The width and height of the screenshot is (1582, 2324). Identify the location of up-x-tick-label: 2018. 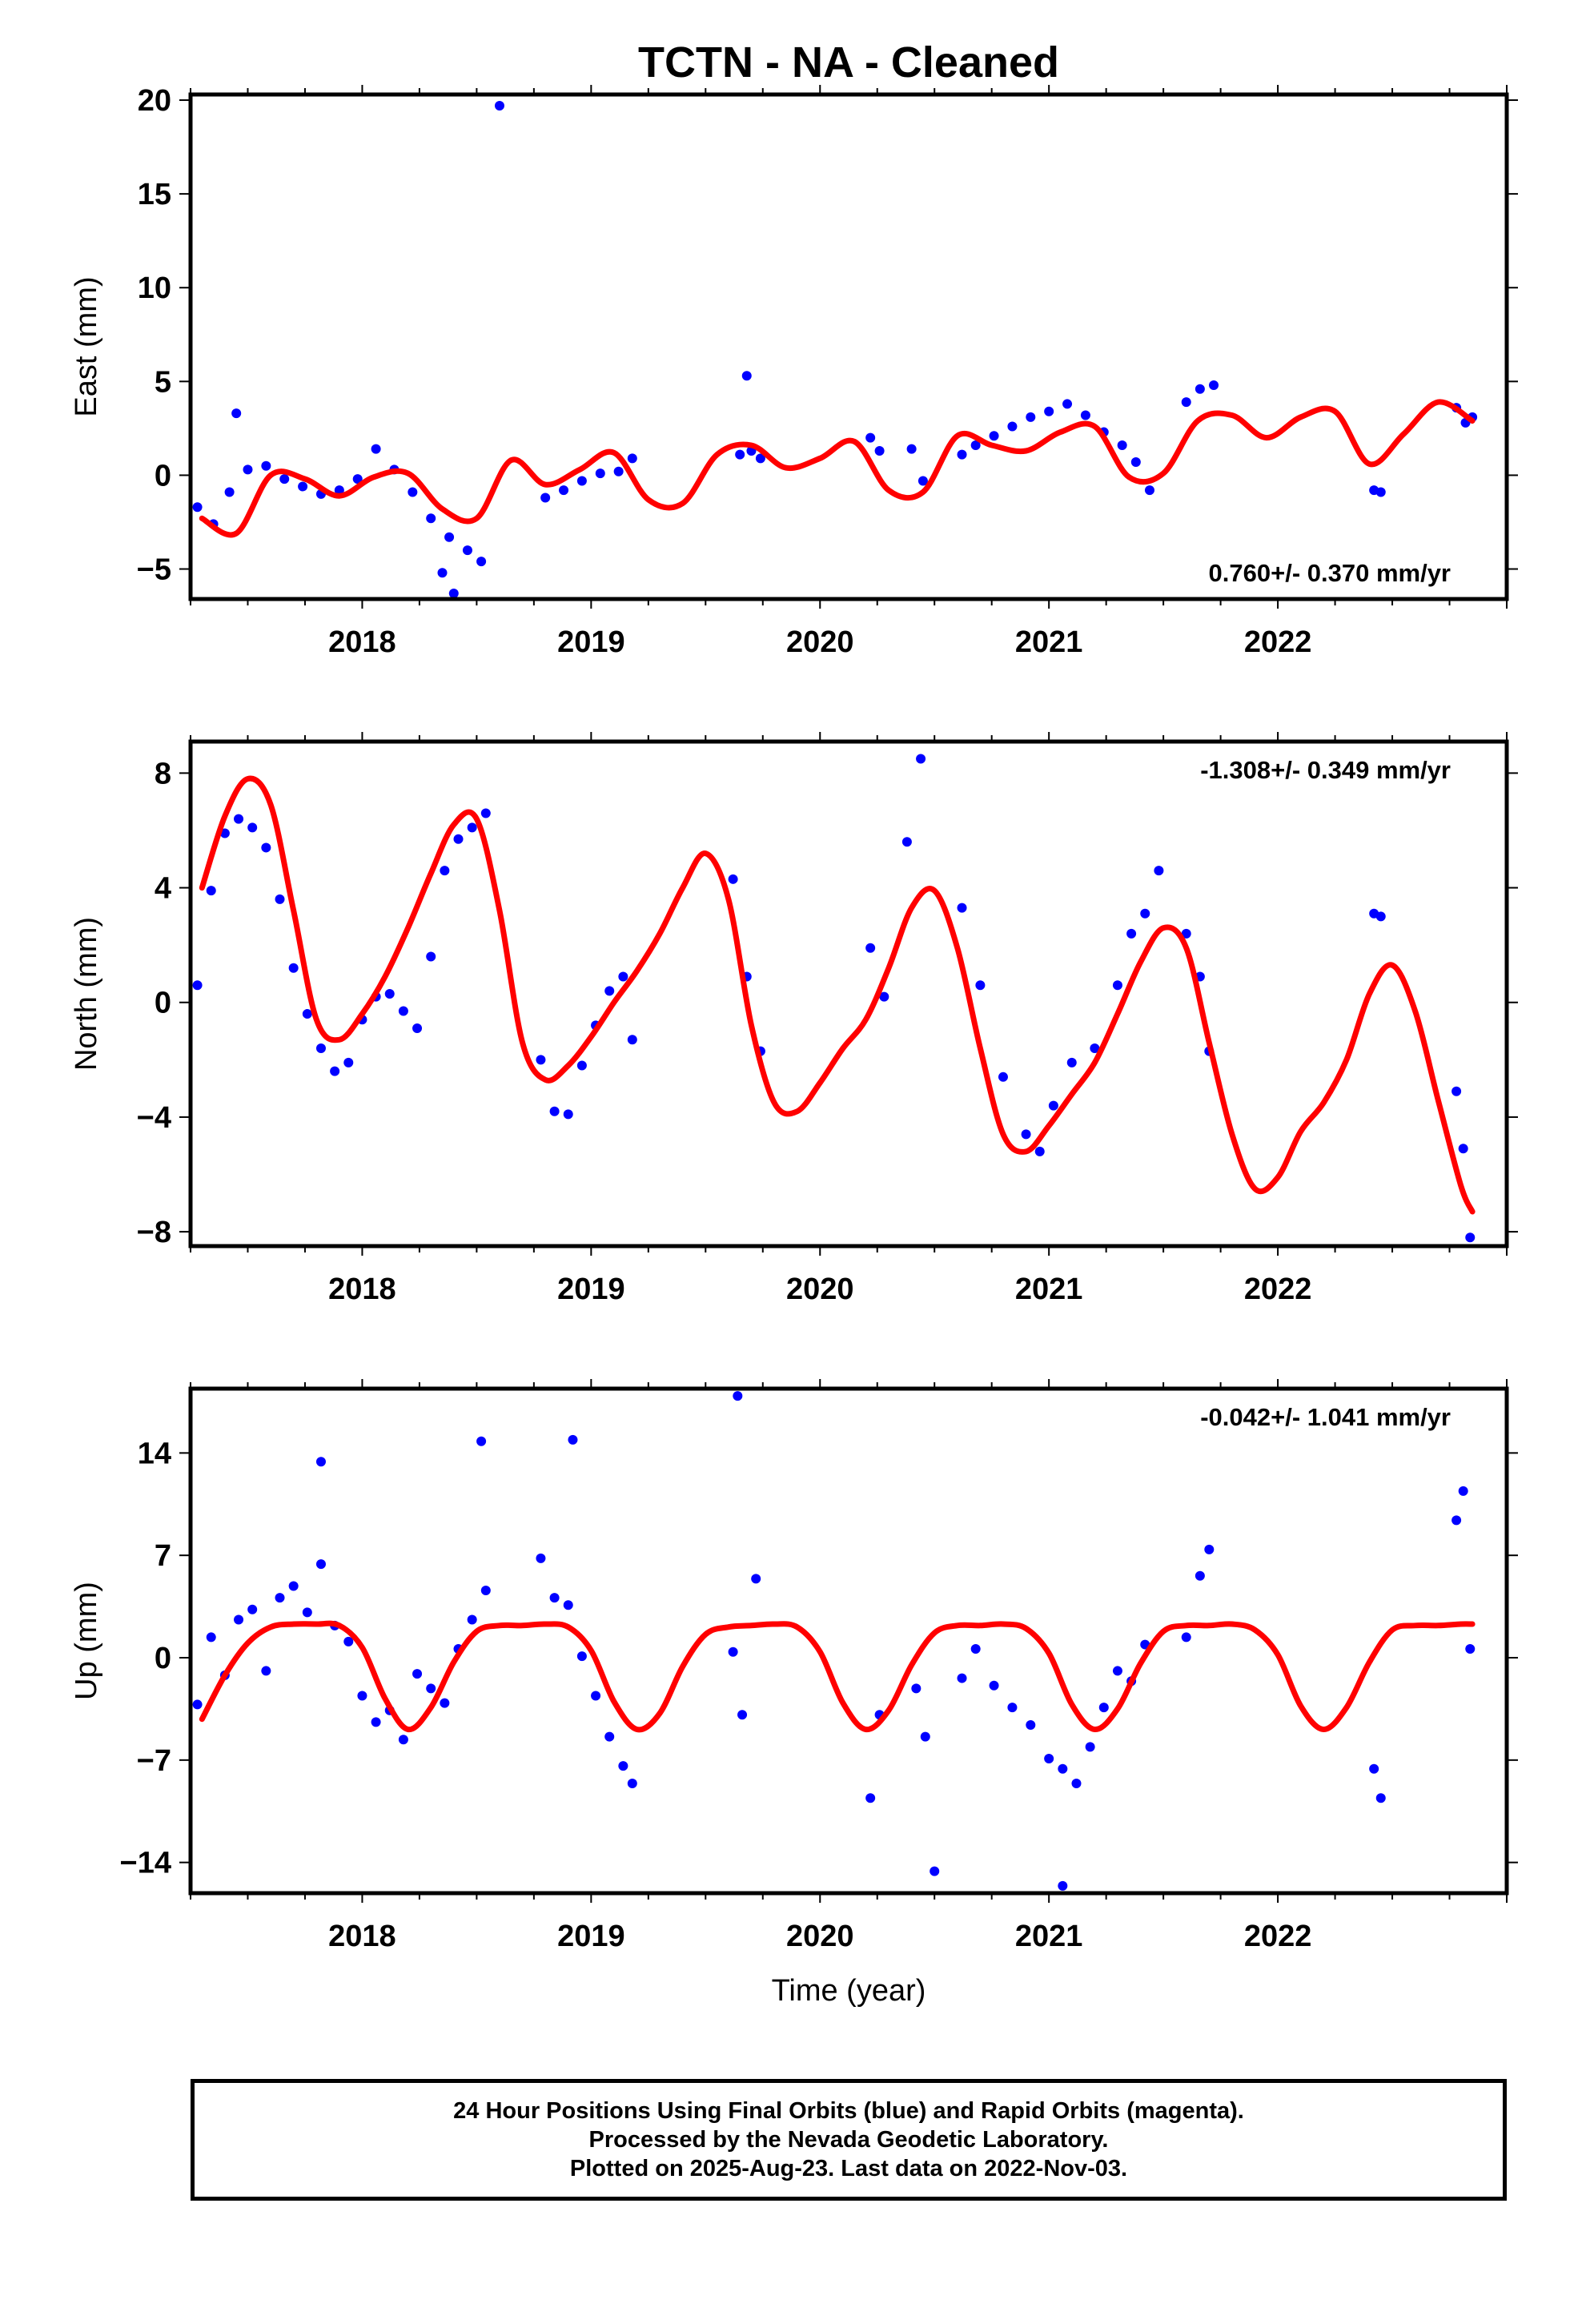
(362, 1936).